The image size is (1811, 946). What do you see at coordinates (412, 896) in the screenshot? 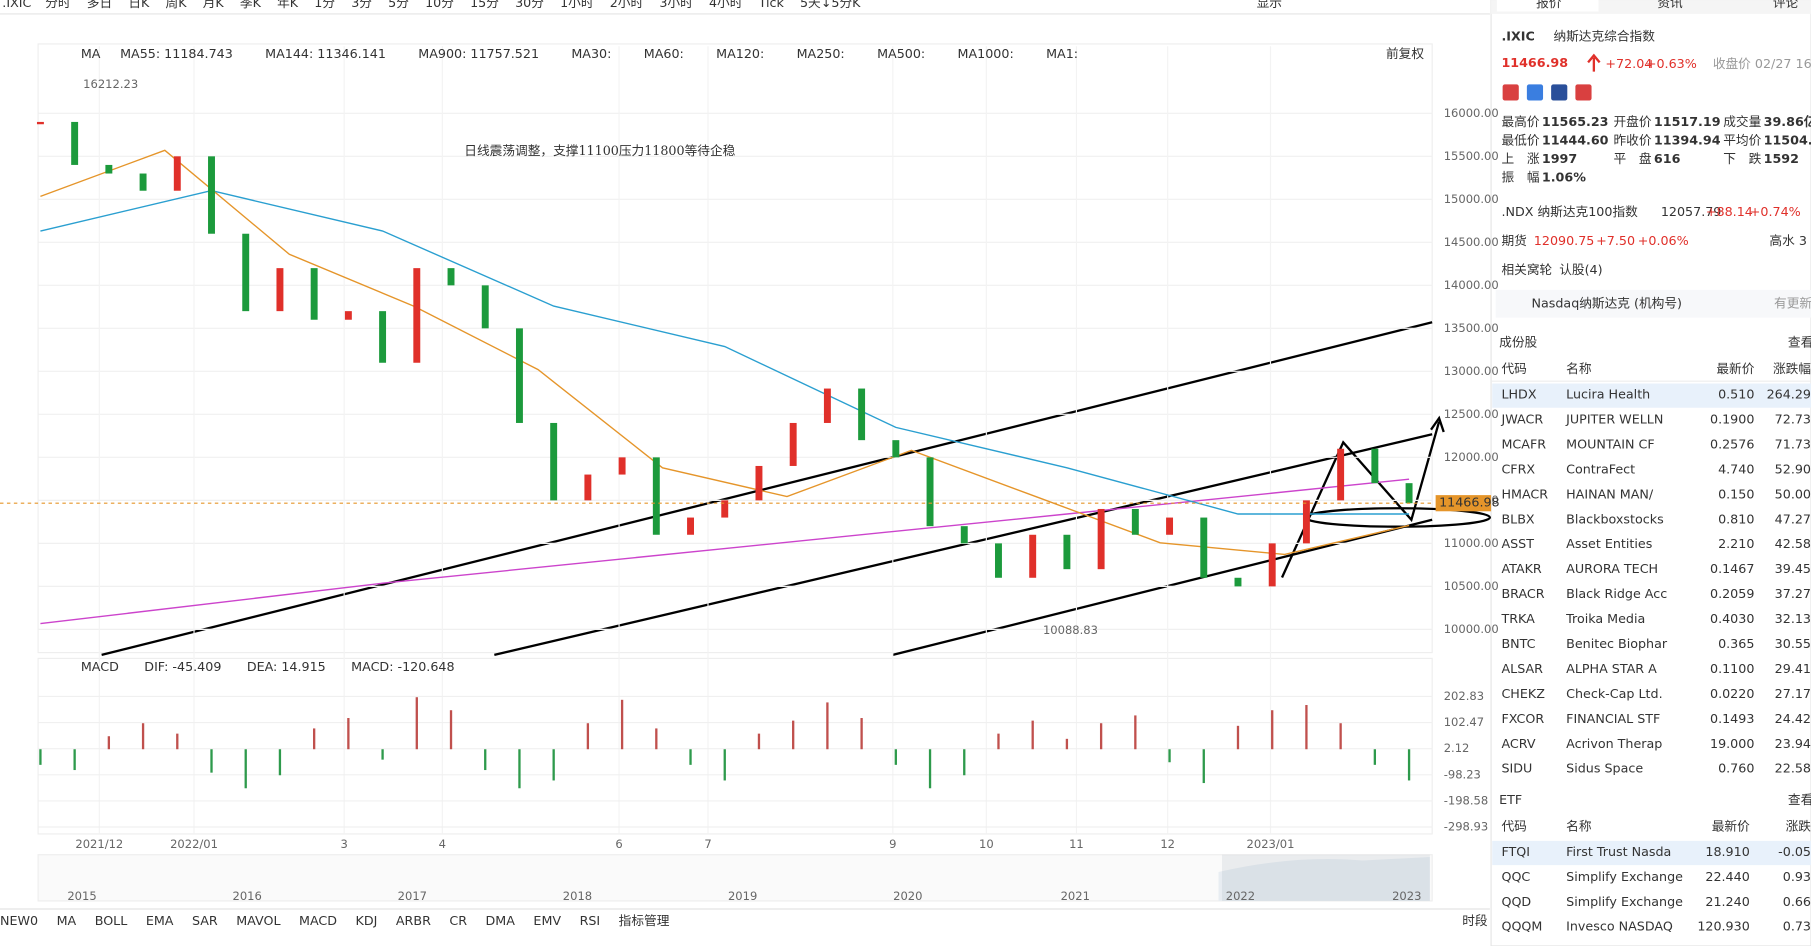
I see `navigator-year: 2017` at bounding box center [412, 896].